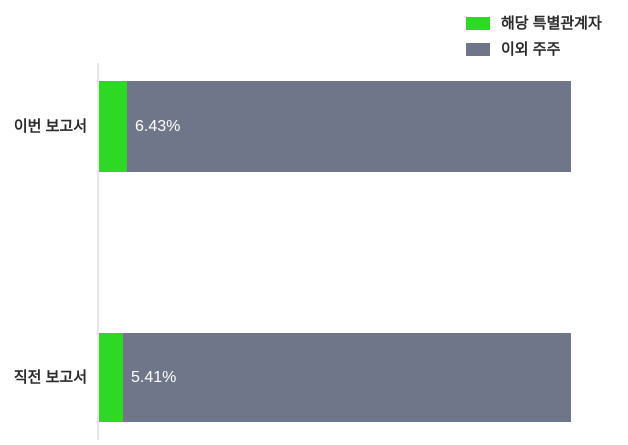  Describe the element at coordinates (478, 49) in the screenshot. I see `legend-swatch-icon-secondary` at that location.